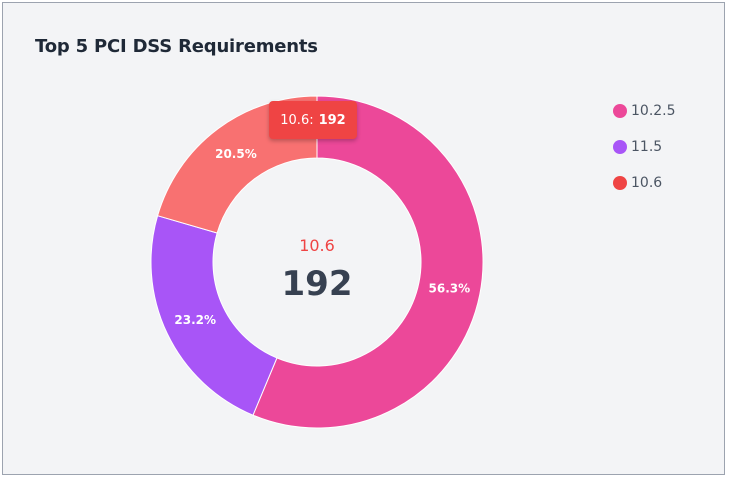 The width and height of the screenshot is (729, 479). I want to click on center-value: 192, so click(317, 284).